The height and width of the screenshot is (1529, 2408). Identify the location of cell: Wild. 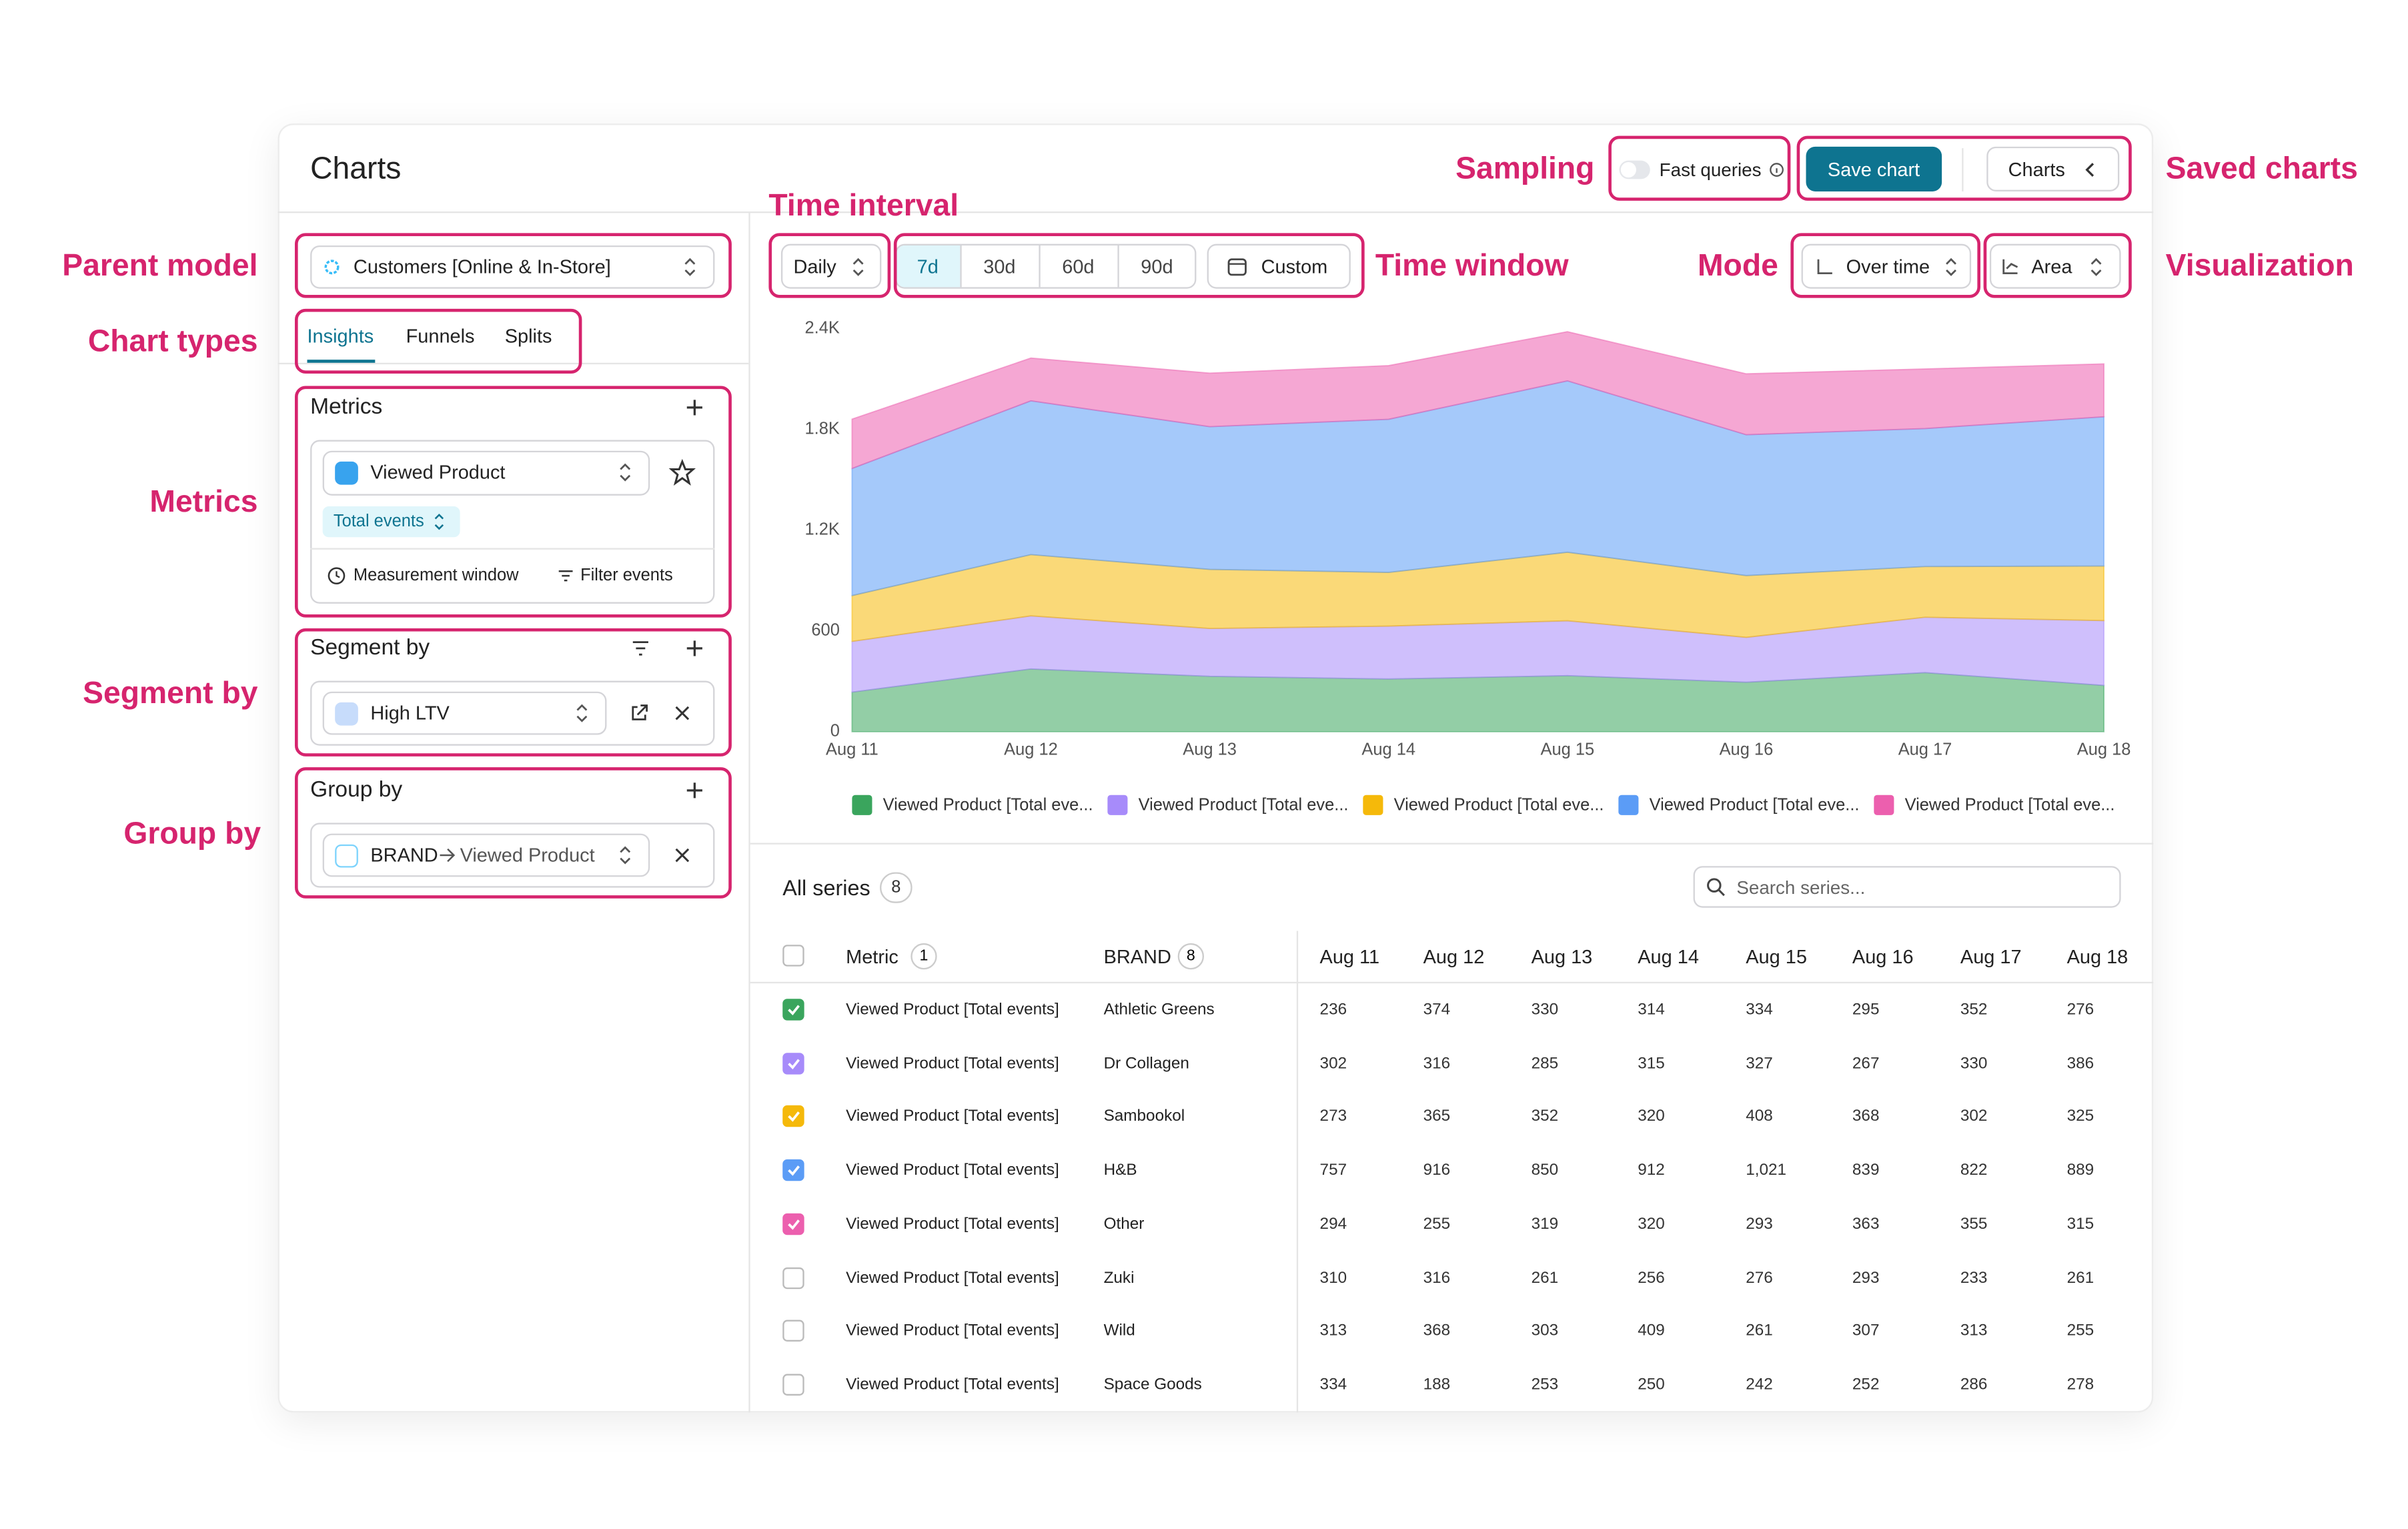
(1119, 1331).